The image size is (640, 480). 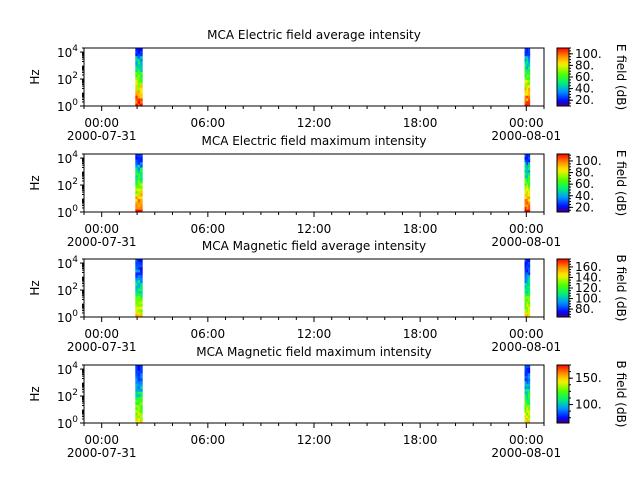 I want to click on colorbar-label: E field (dB), so click(x=621, y=77).